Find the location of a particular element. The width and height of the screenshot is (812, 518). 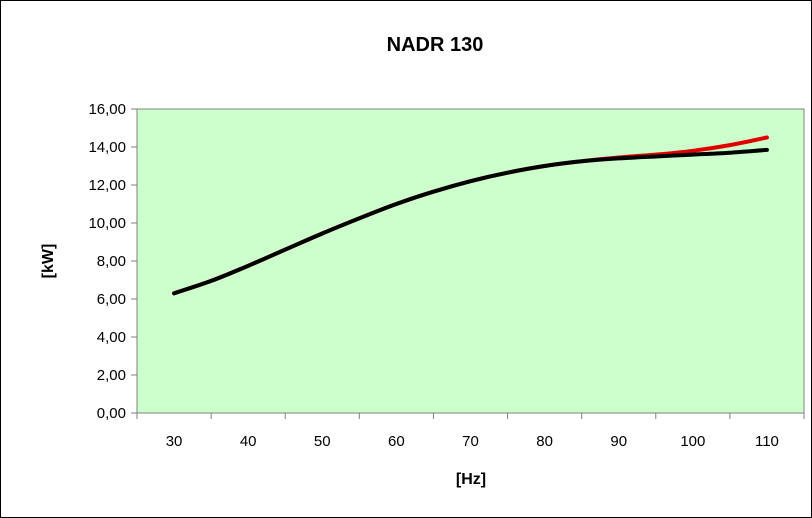

y-axis-title: [kW] is located at coordinates (48, 261).